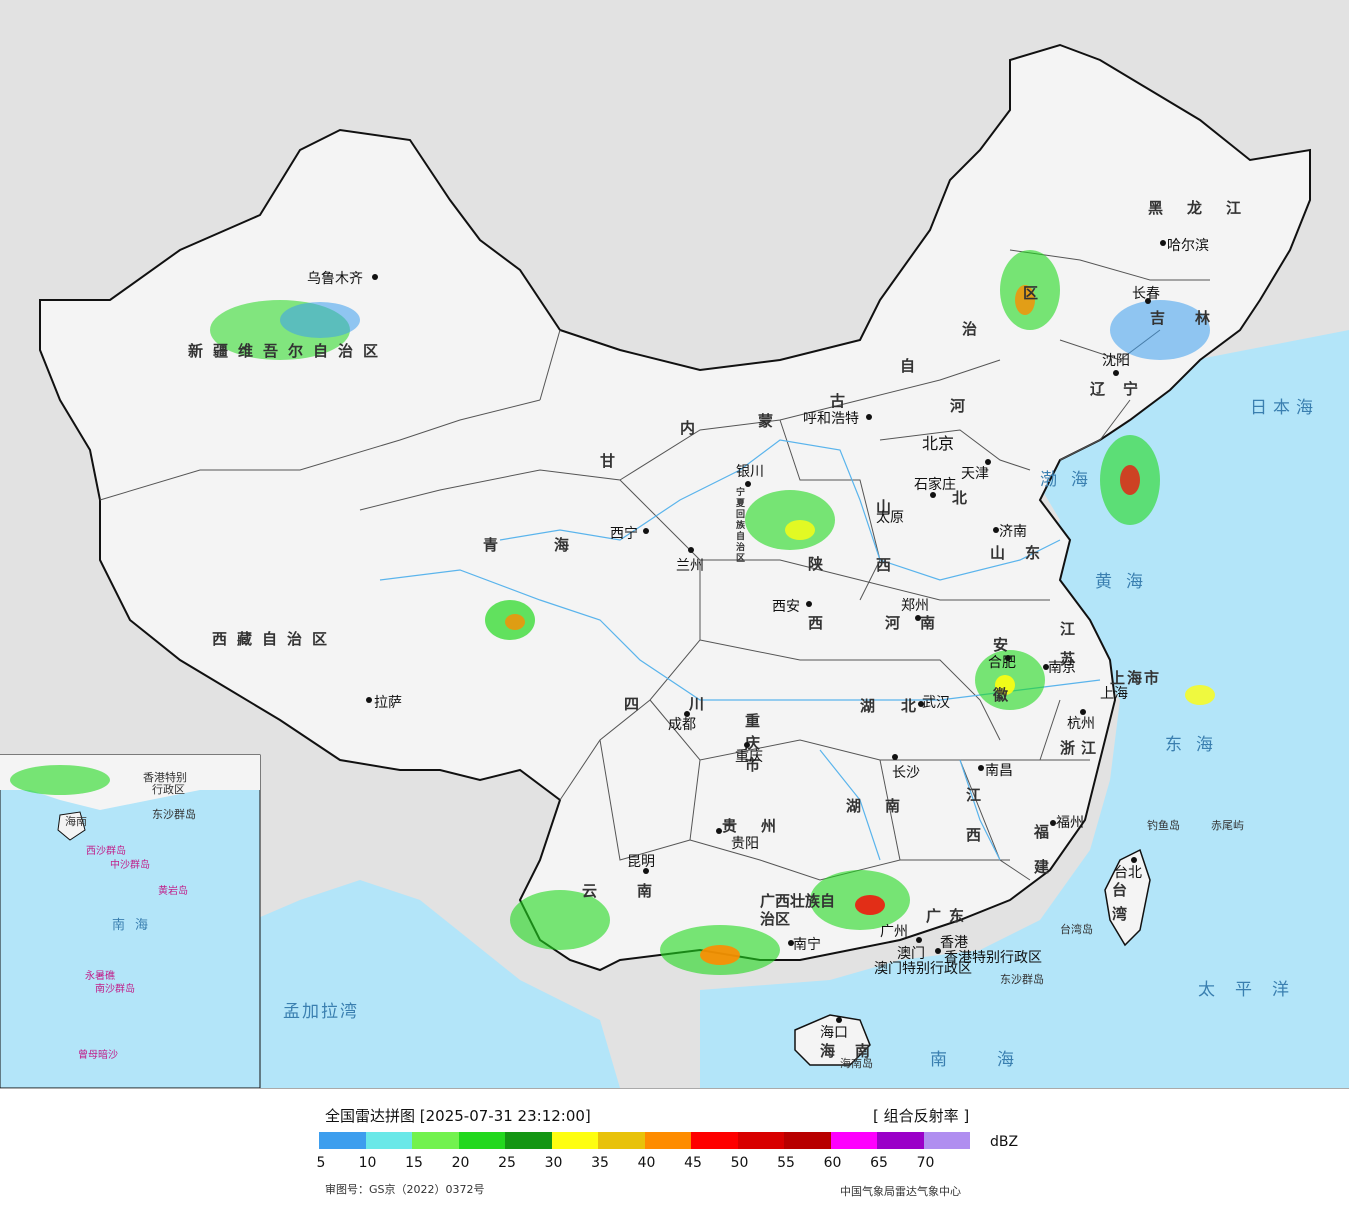  I want to click on city-hefei: 合肥, so click(1002, 663).